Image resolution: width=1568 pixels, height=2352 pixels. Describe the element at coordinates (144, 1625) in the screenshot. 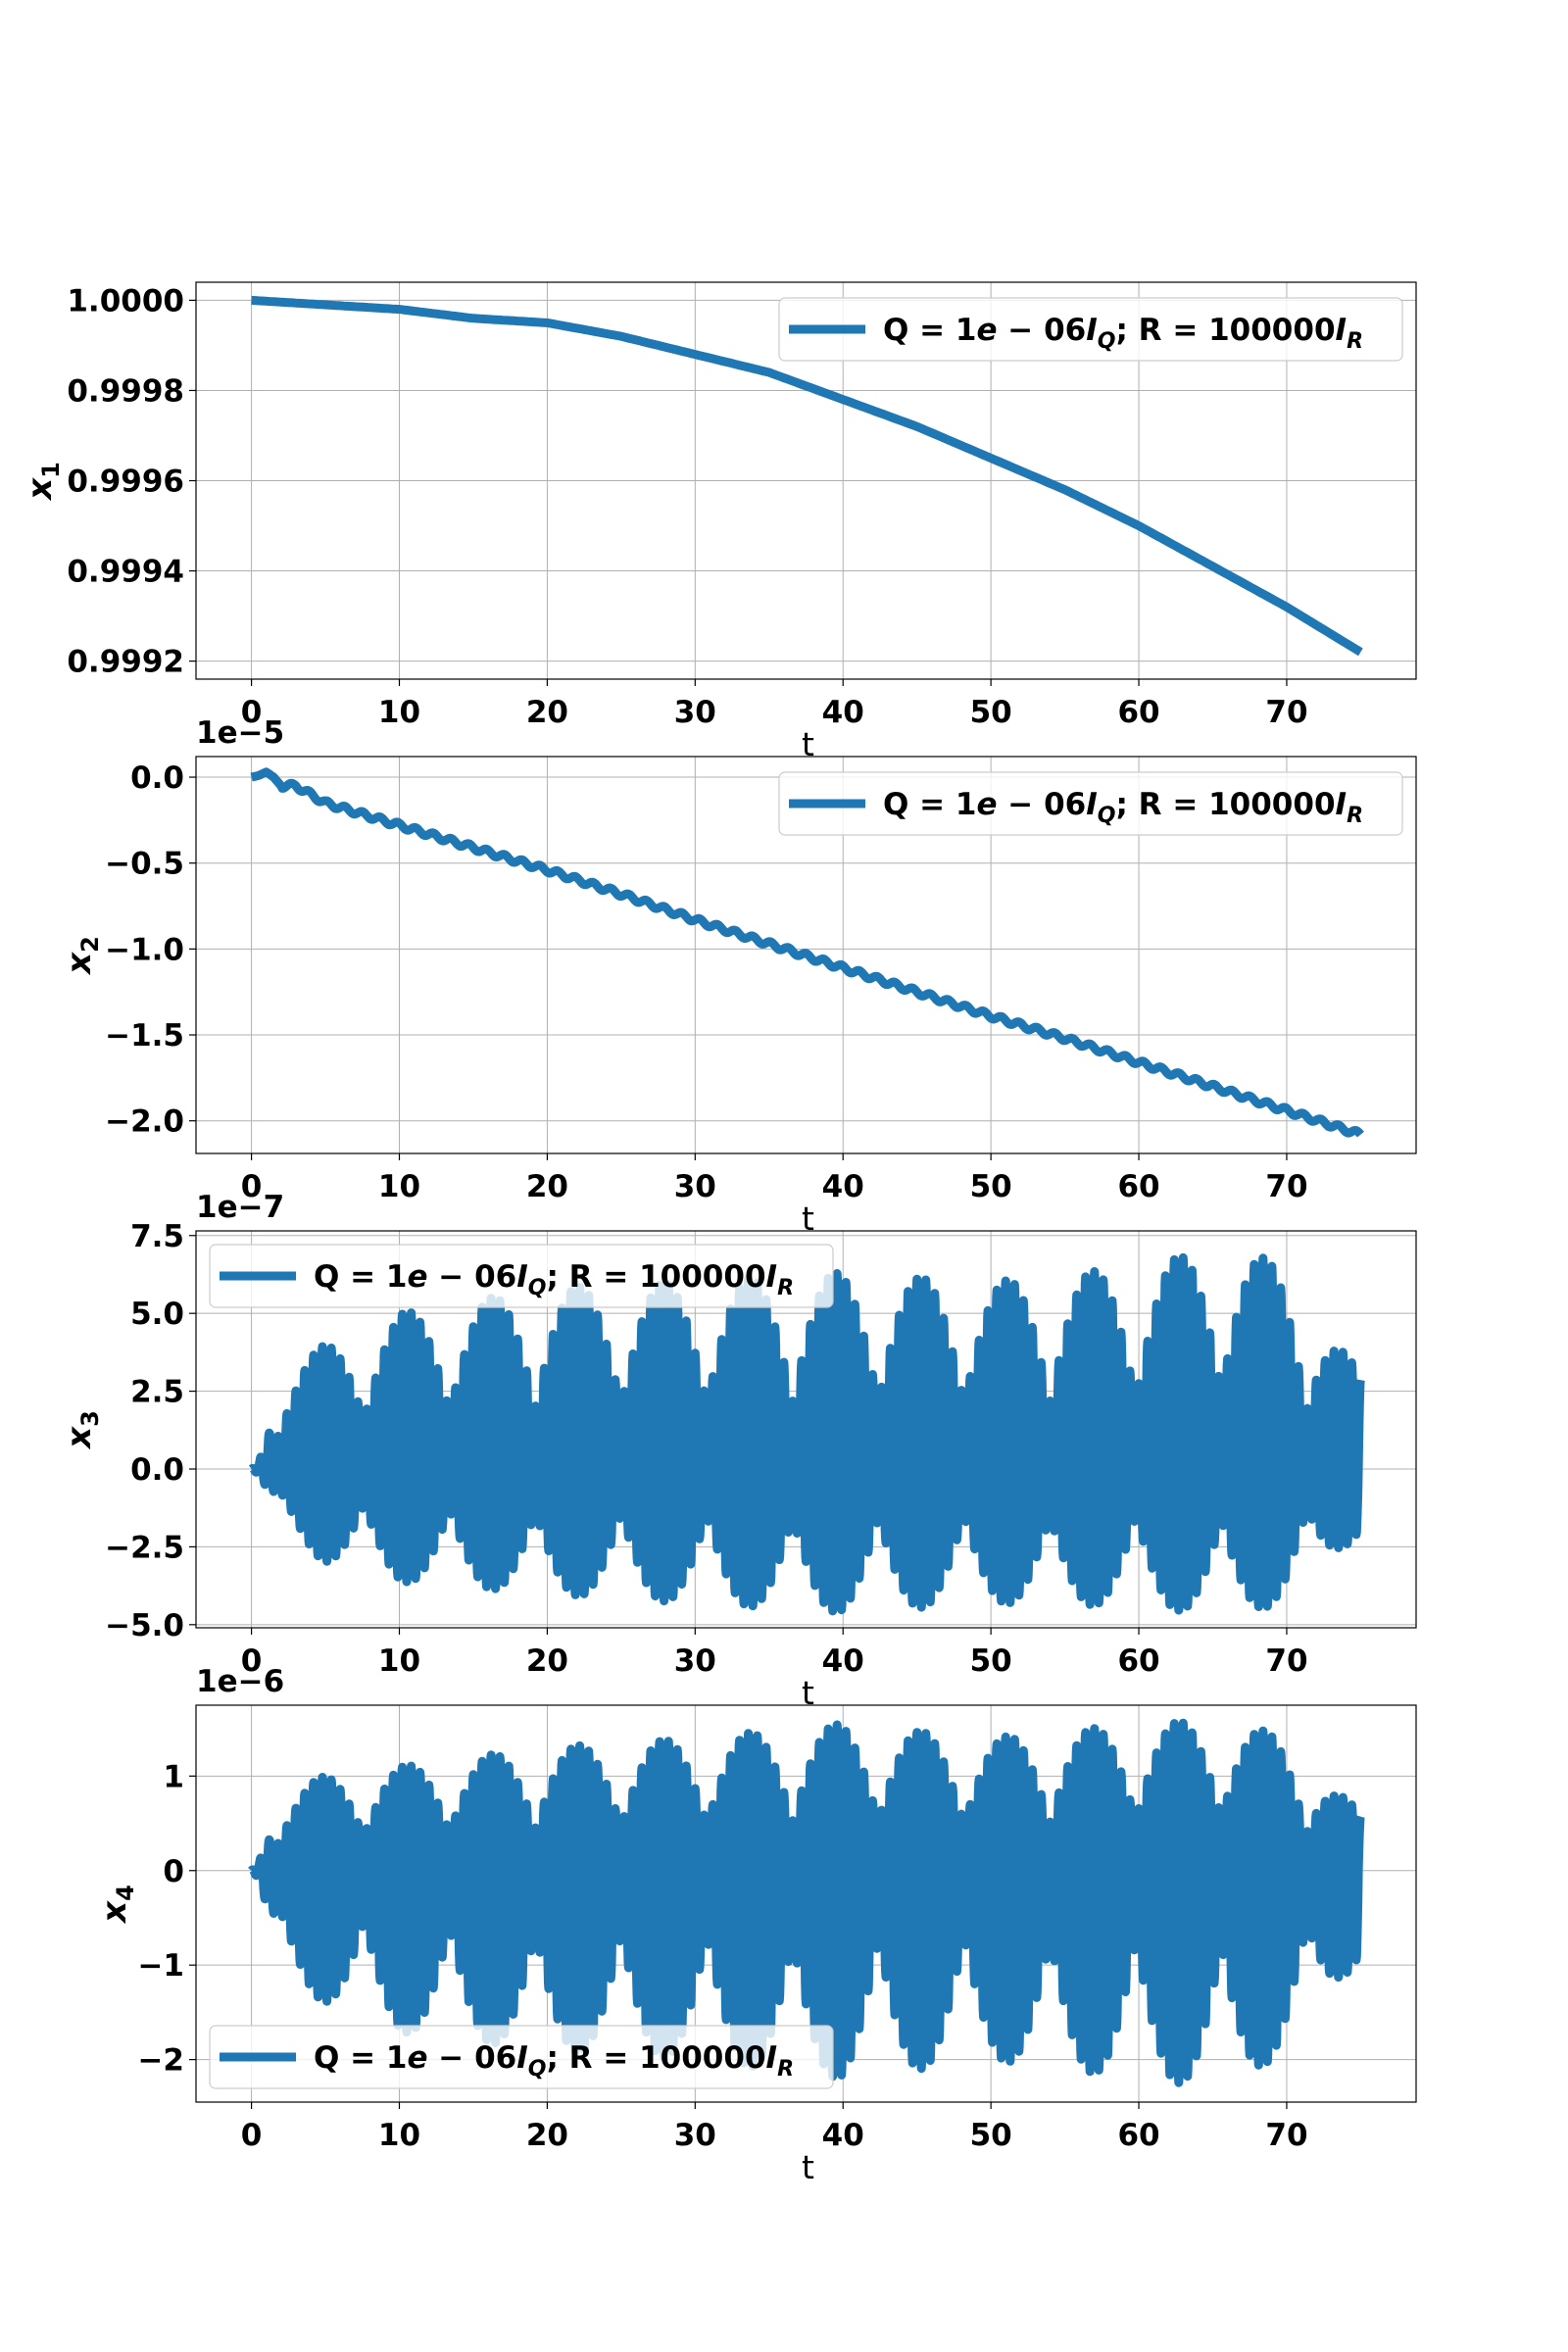

I see `y-tick-label: −5.0` at that location.